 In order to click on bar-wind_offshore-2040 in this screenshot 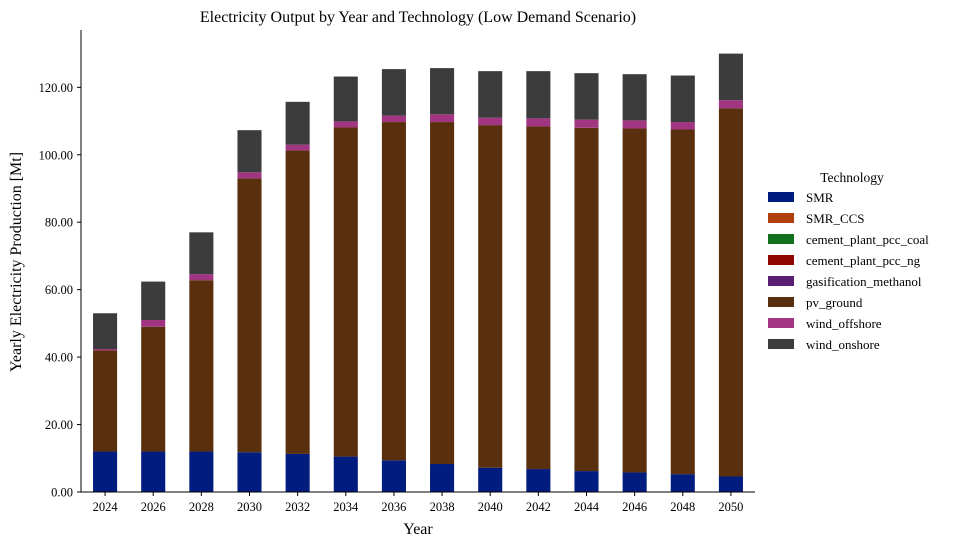, I will do `click(490, 121)`.